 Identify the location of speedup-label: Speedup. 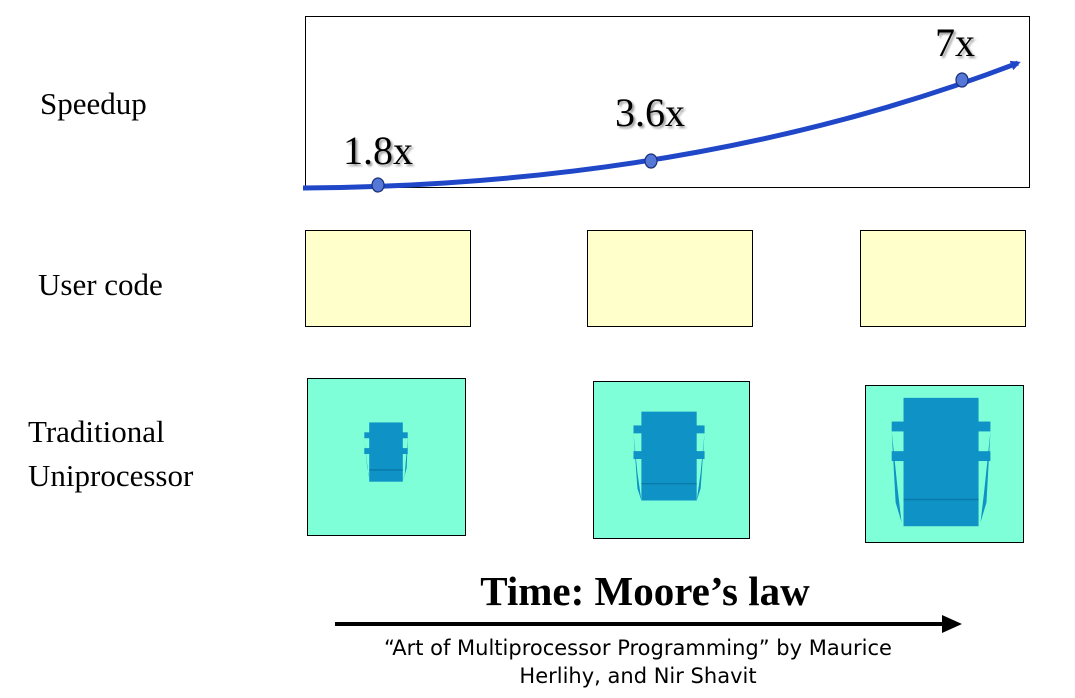
(93, 103).